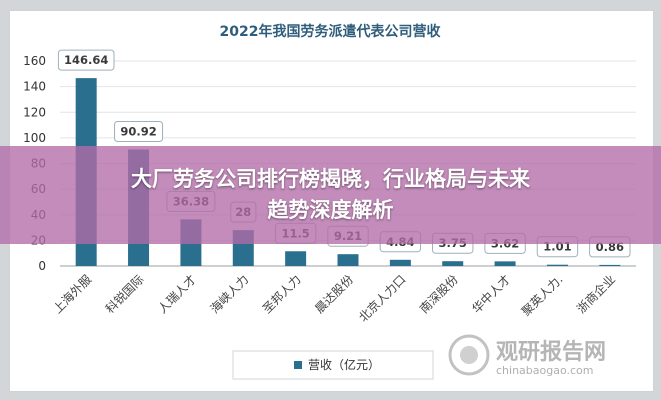 The image size is (661, 400). I want to click on legend-box, so click(333, 365).